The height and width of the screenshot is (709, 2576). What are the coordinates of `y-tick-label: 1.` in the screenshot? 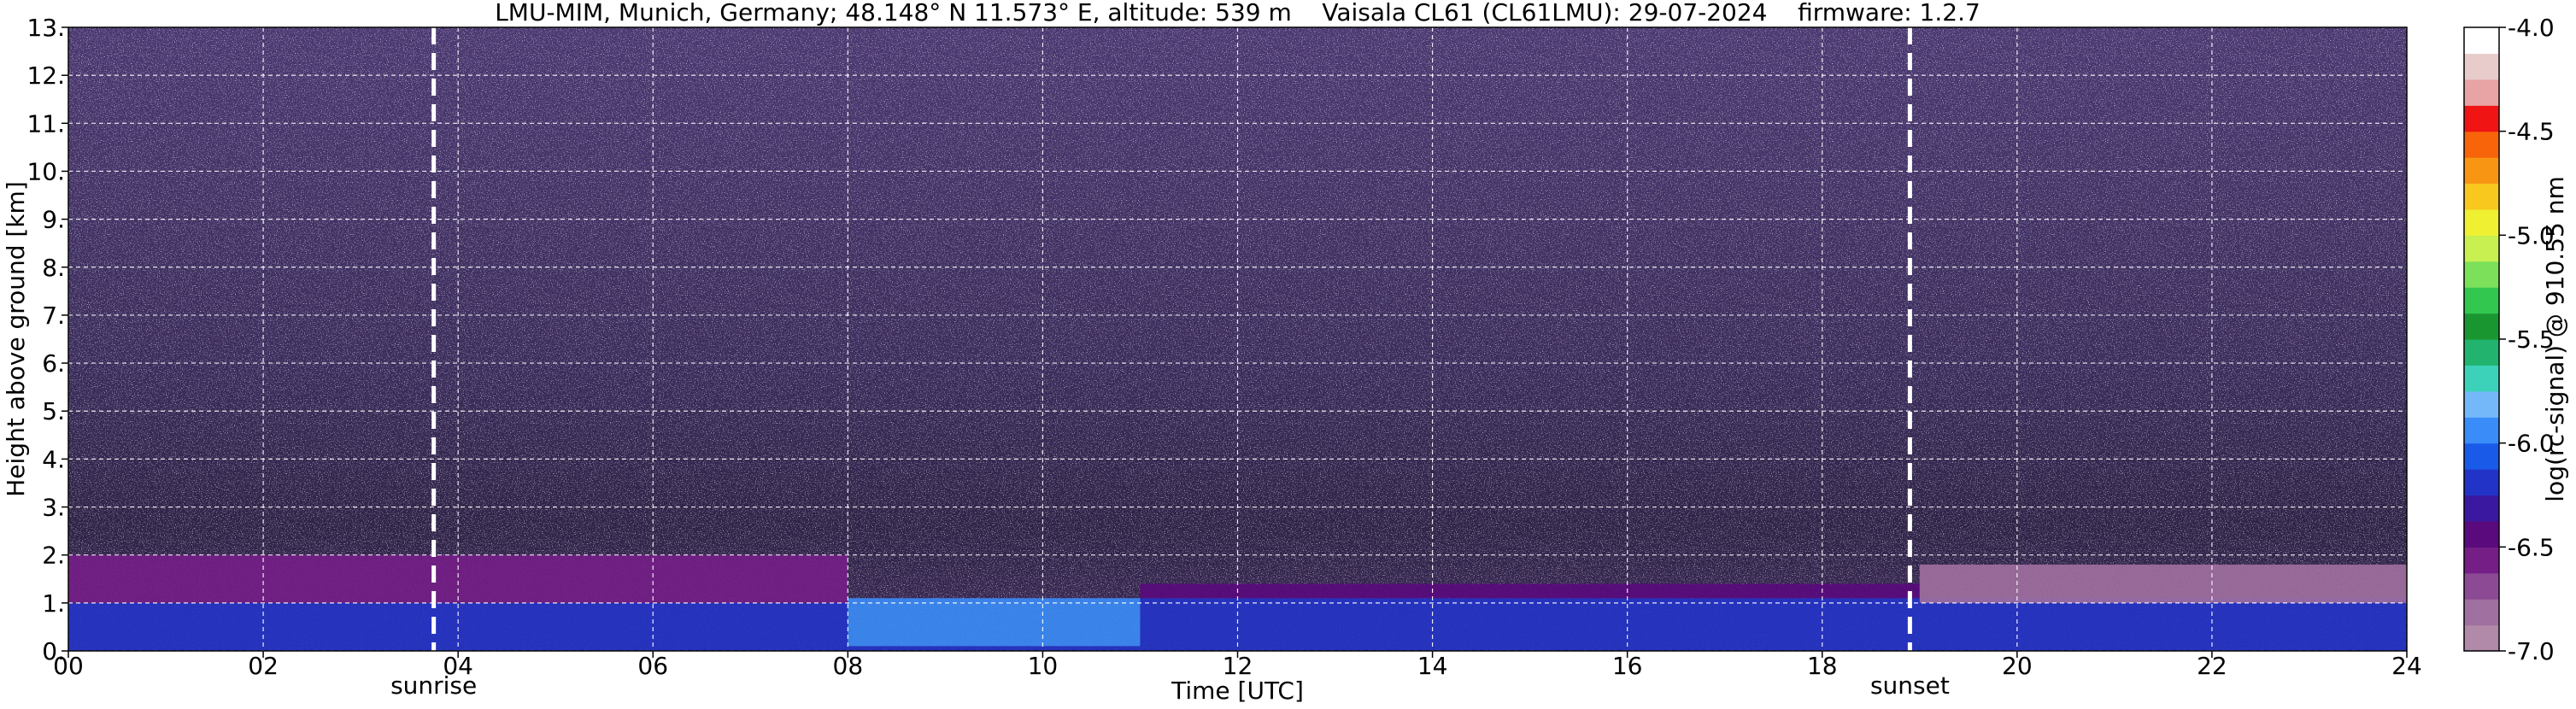 It's located at (53, 603).